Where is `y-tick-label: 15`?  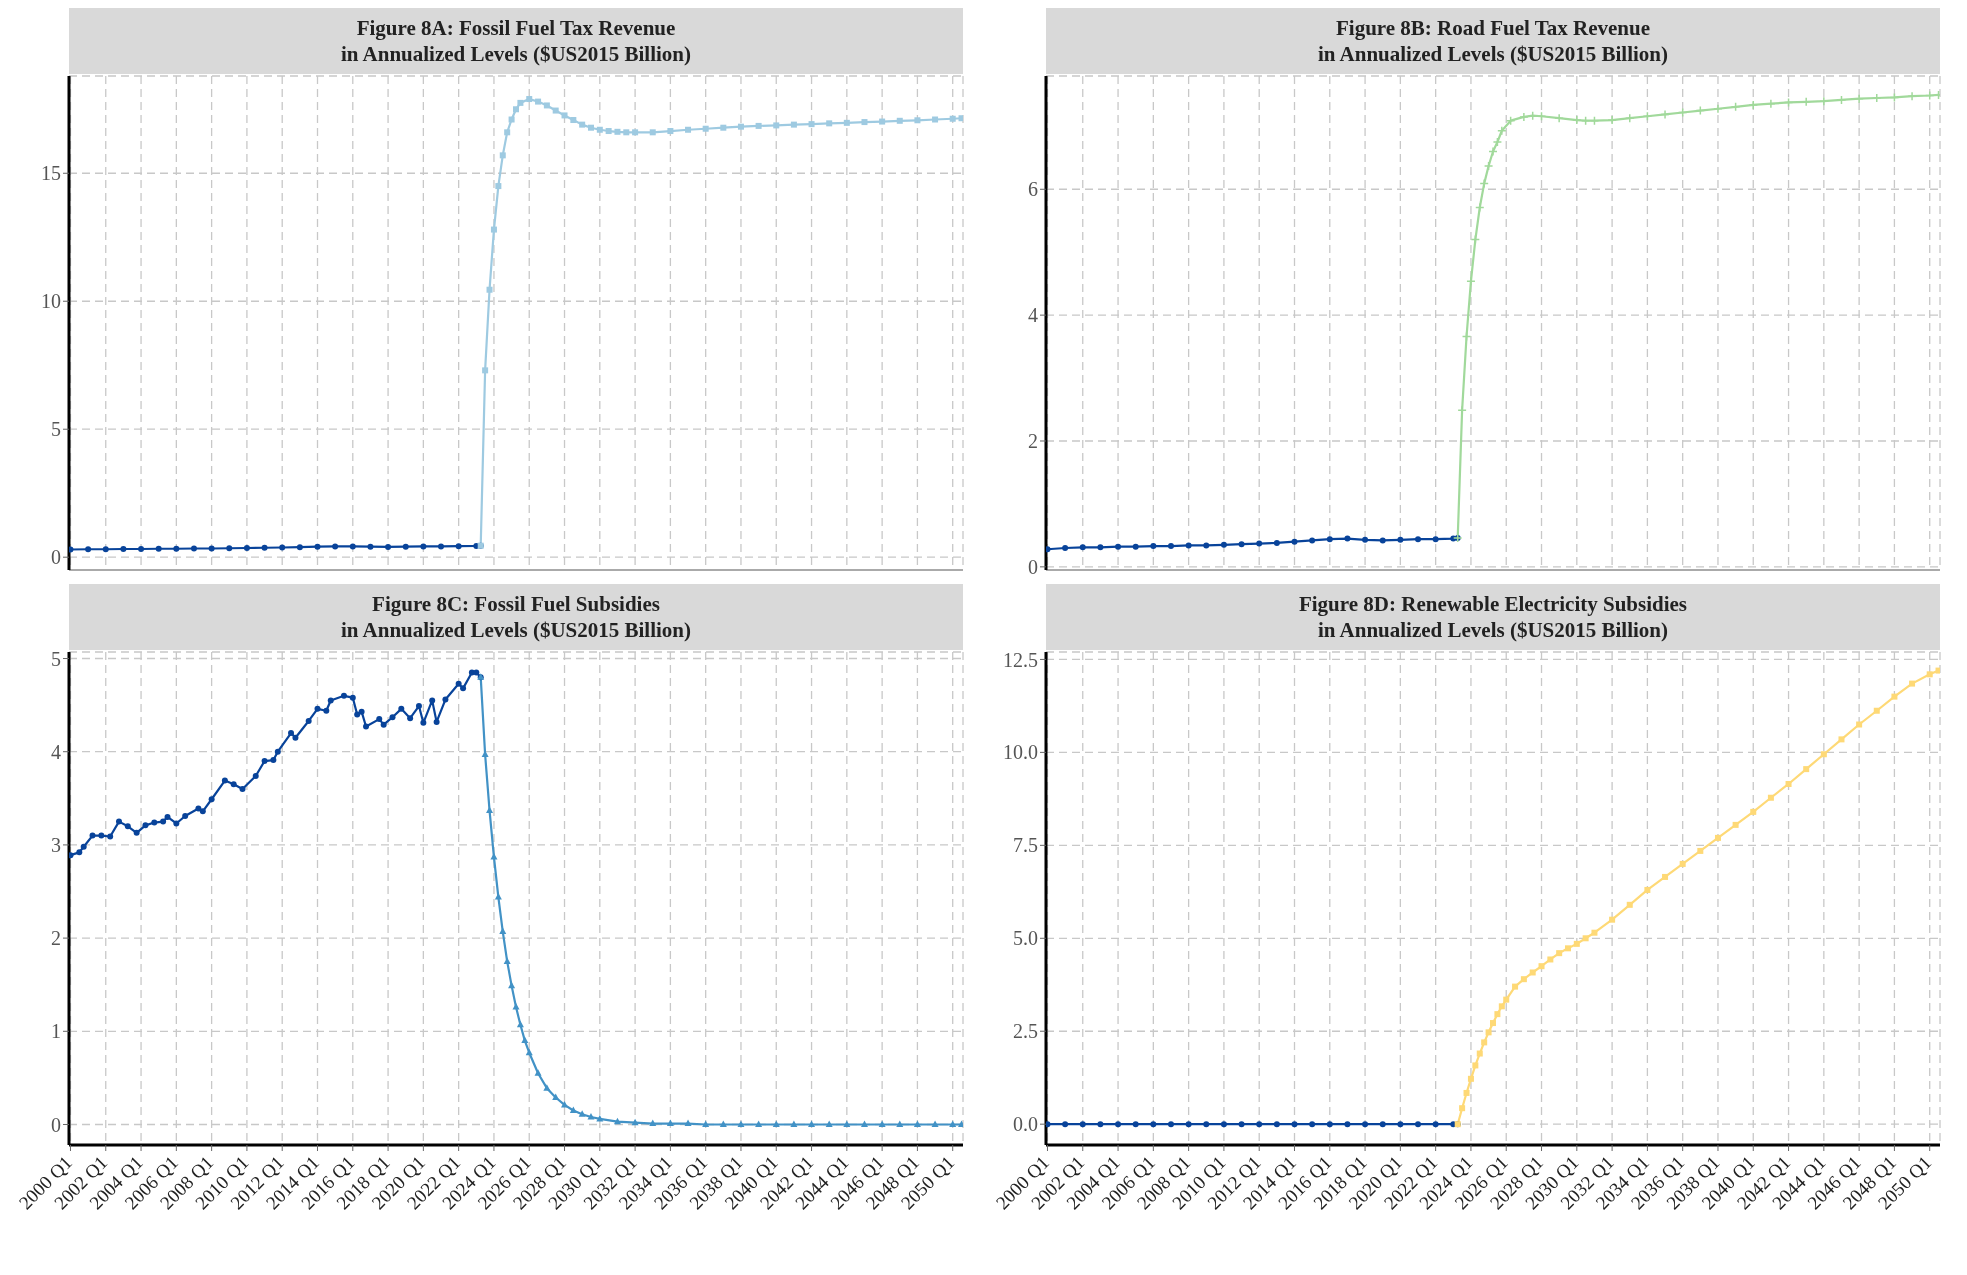 y-tick-label: 15 is located at coordinates (51, 173).